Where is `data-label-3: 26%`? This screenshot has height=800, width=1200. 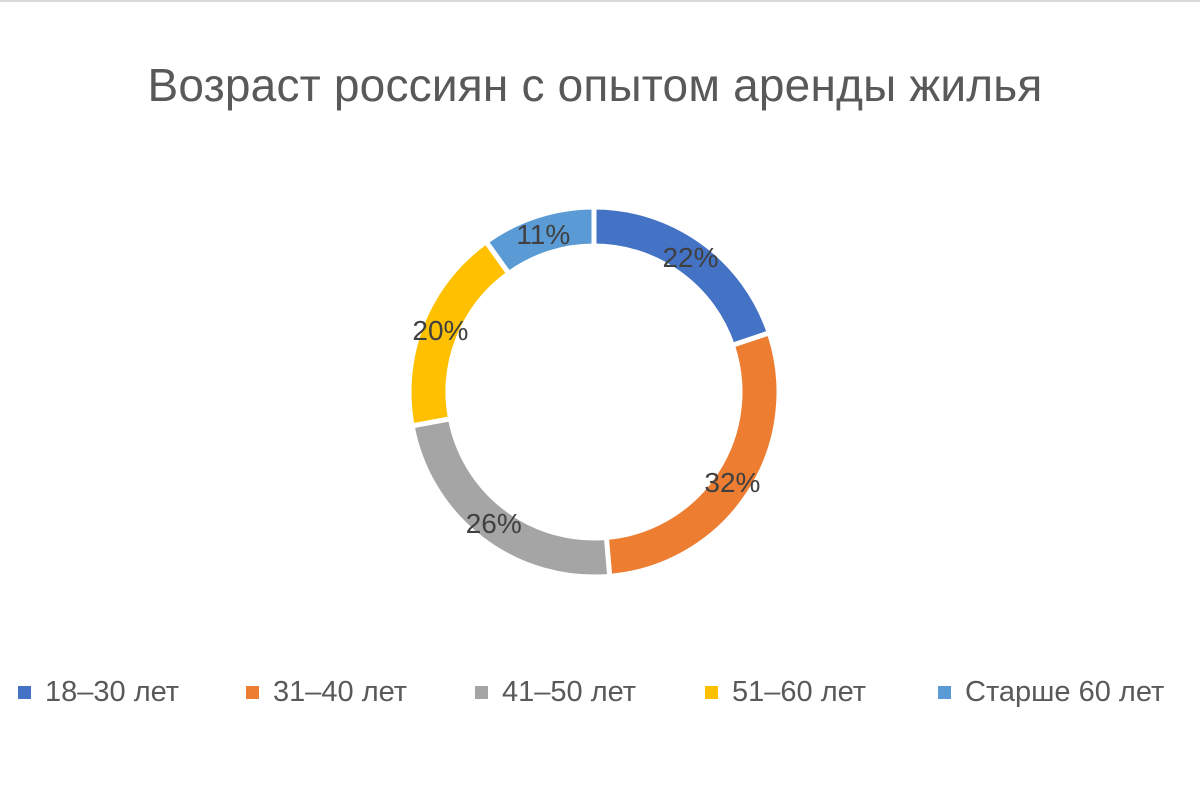 data-label-3: 26% is located at coordinates (494, 523).